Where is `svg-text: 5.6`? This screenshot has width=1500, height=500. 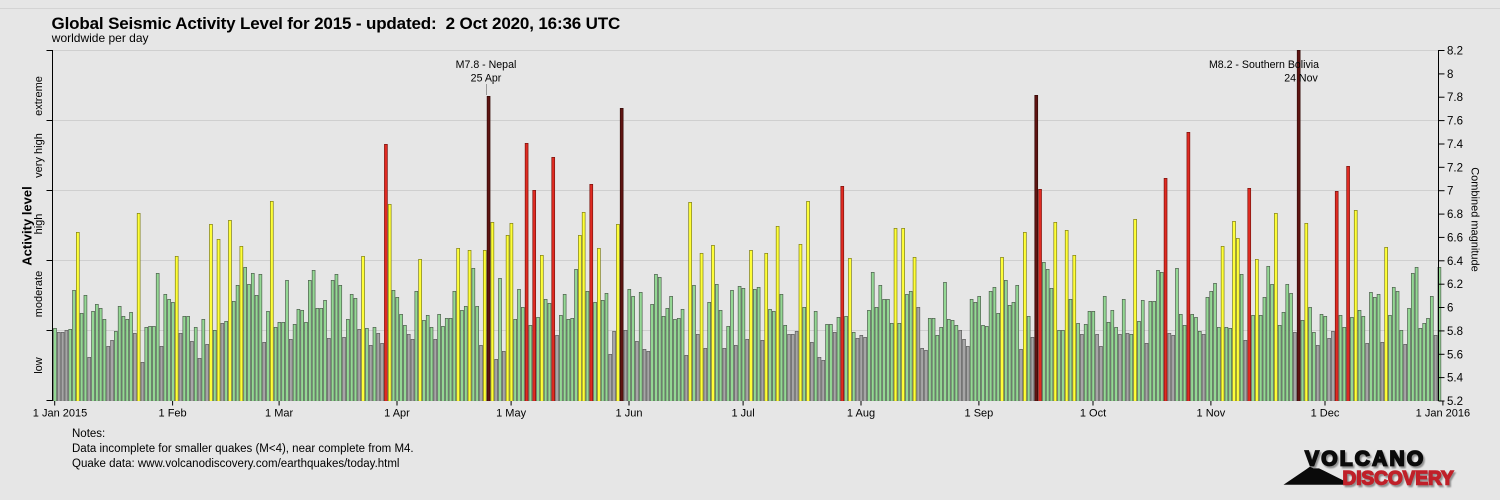
svg-text: 5.6 is located at coordinates (1455, 355).